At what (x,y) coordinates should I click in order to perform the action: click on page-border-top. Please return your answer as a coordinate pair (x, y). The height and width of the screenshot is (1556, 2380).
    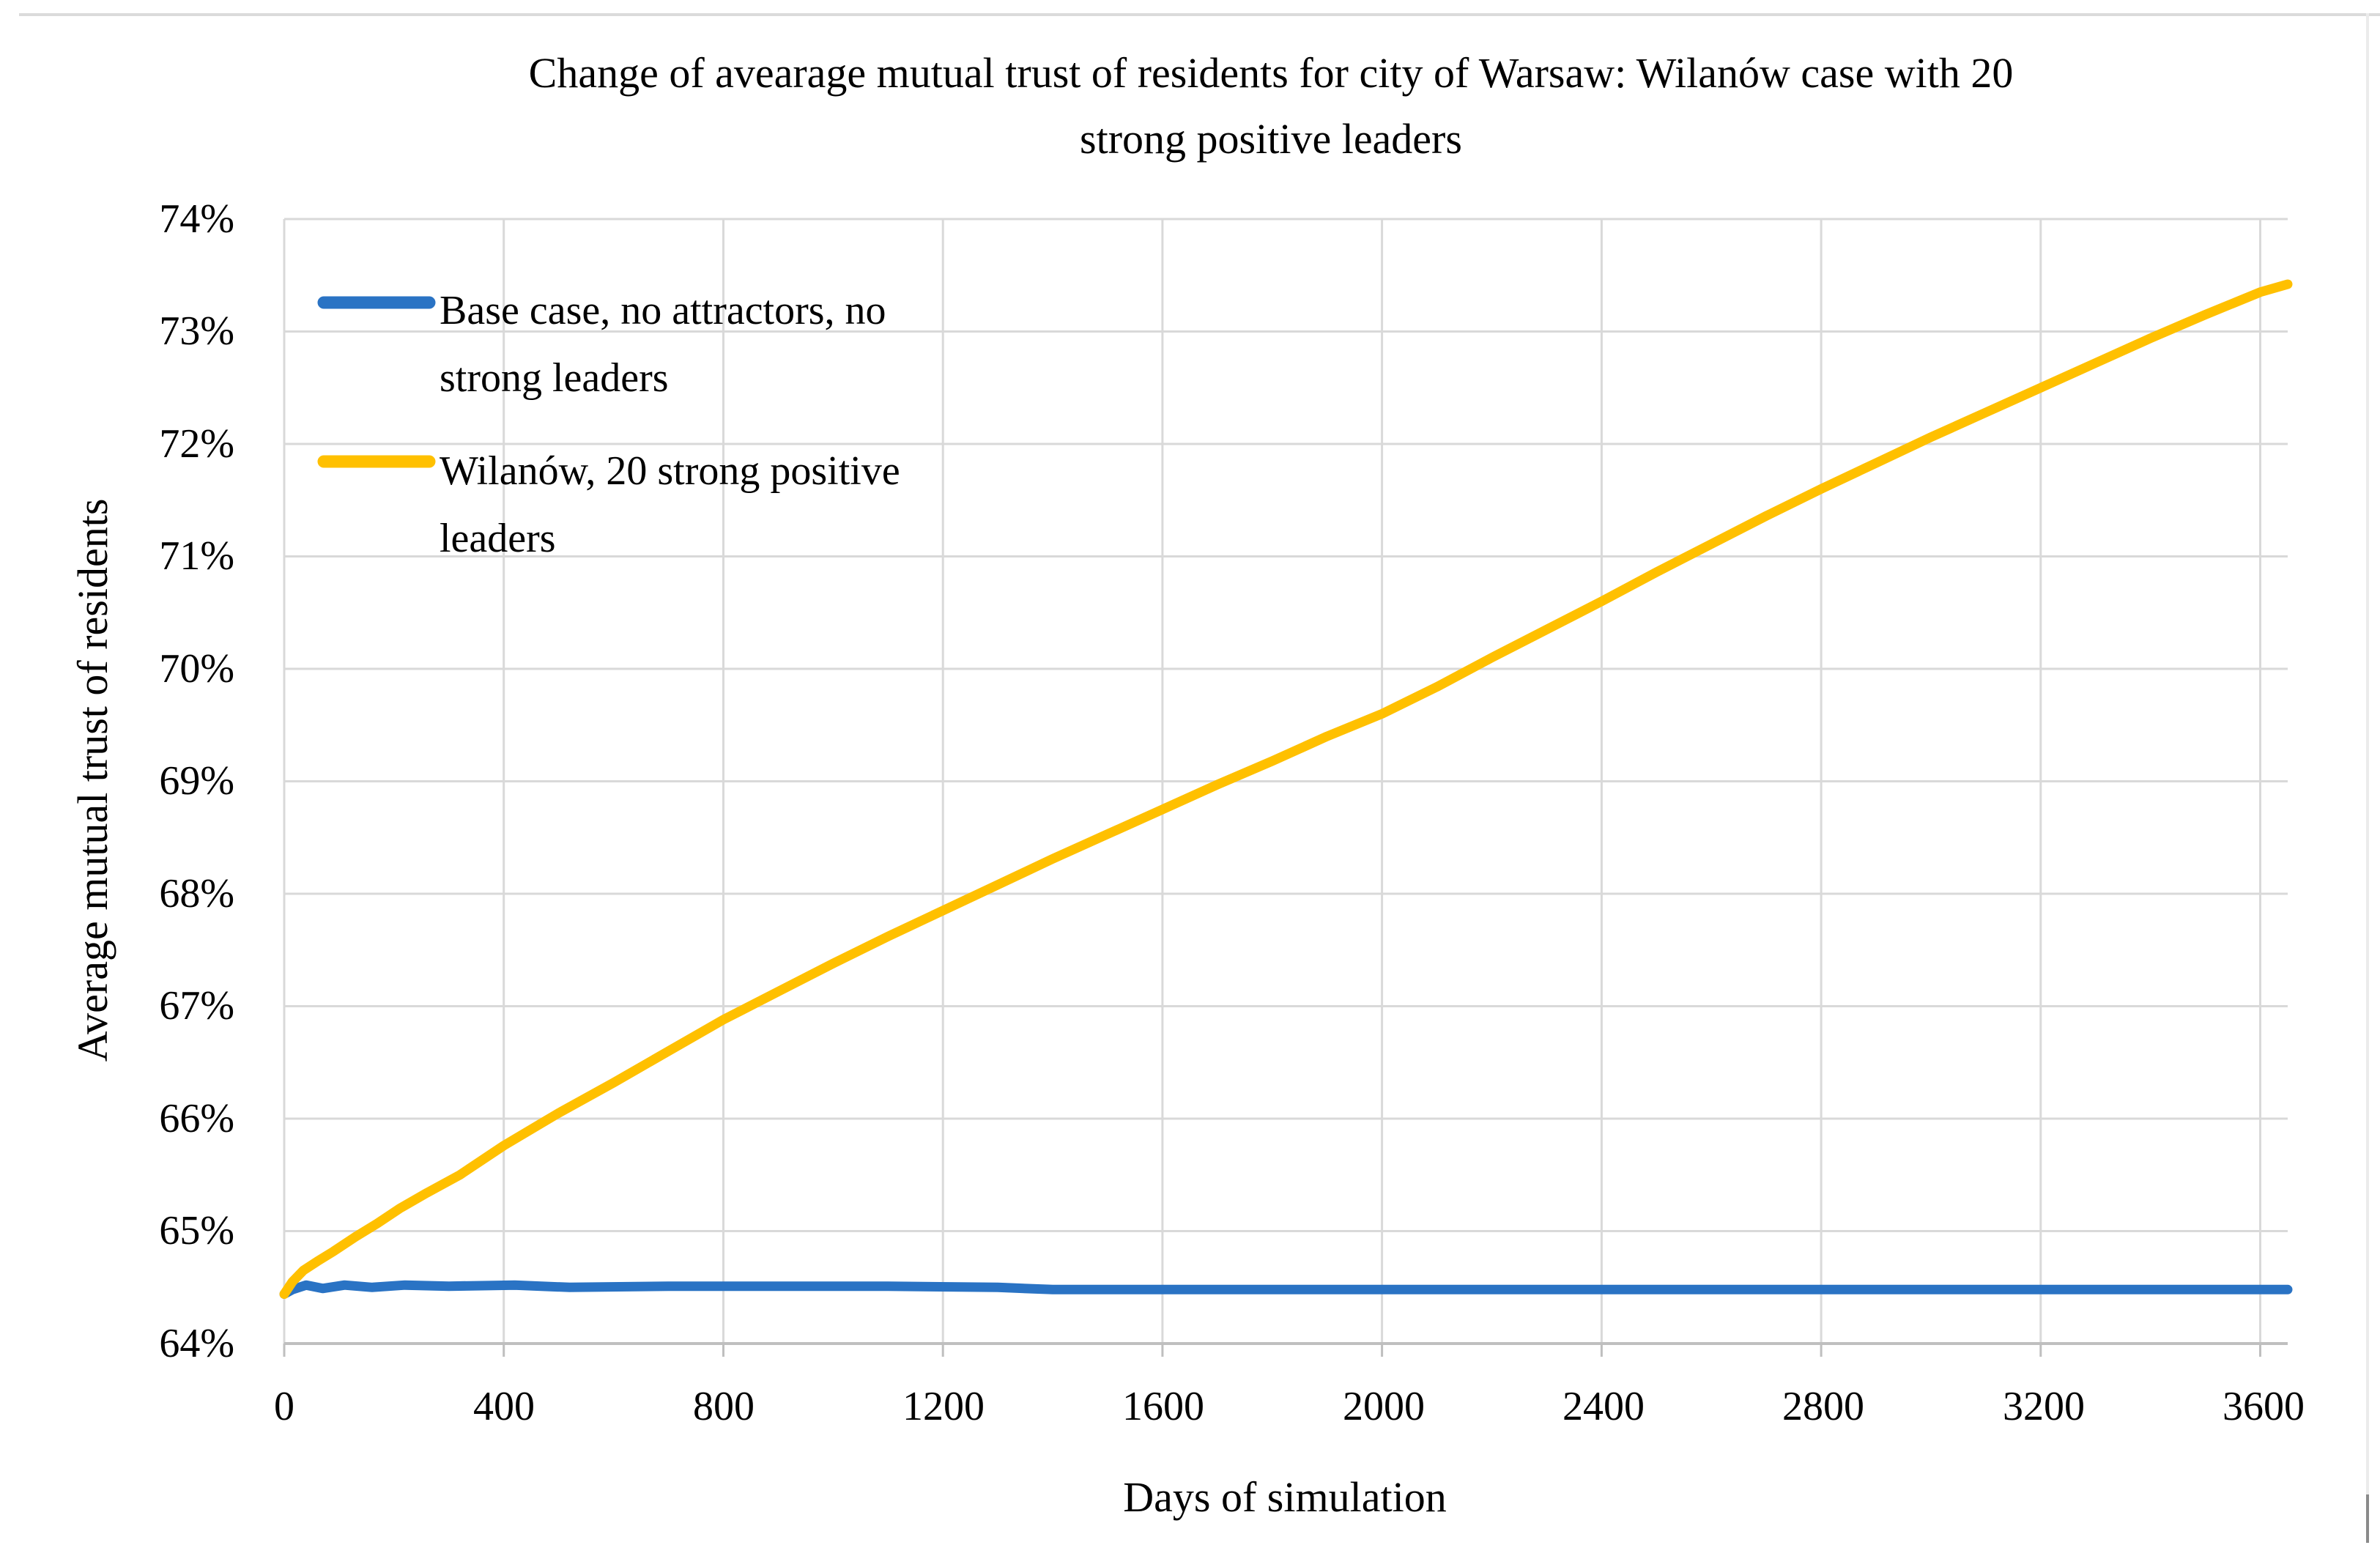
    Looking at the image, I should click on (1199, 14).